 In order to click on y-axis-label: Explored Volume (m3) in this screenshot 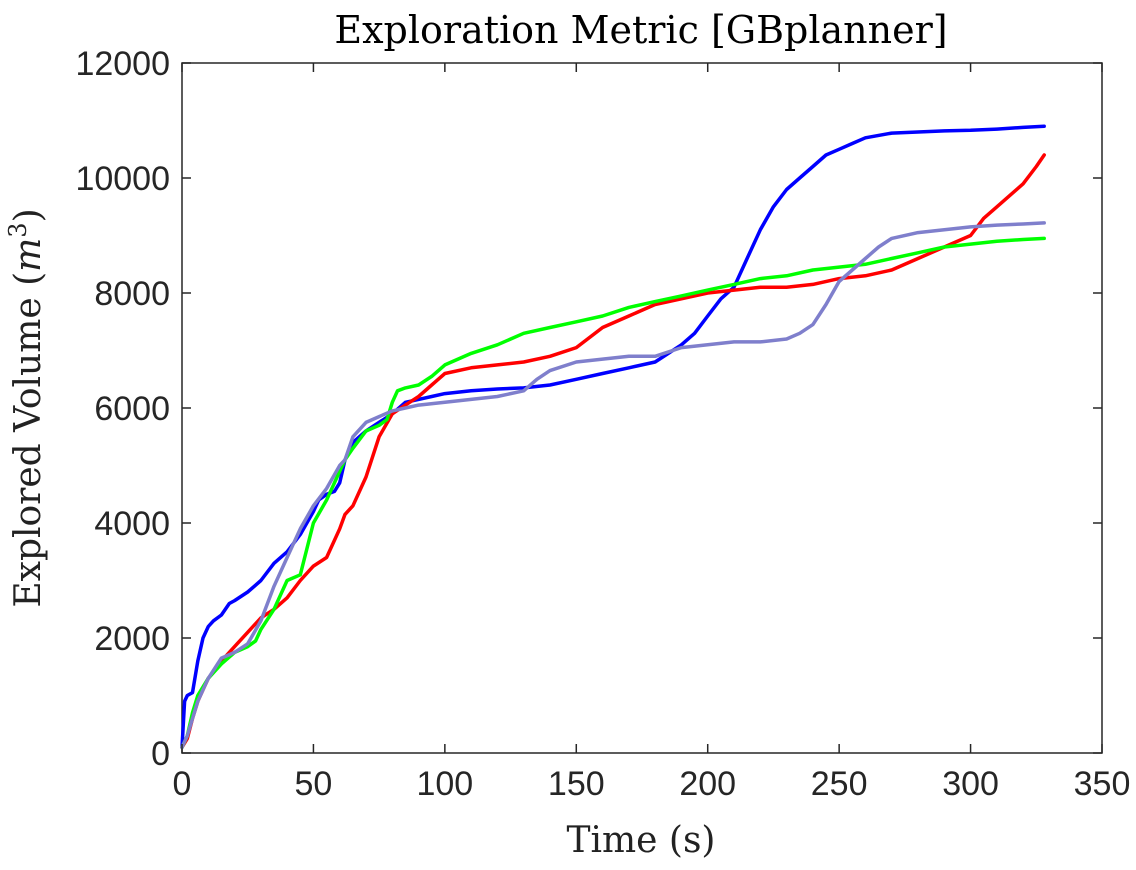, I will do `click(26, 407)`.